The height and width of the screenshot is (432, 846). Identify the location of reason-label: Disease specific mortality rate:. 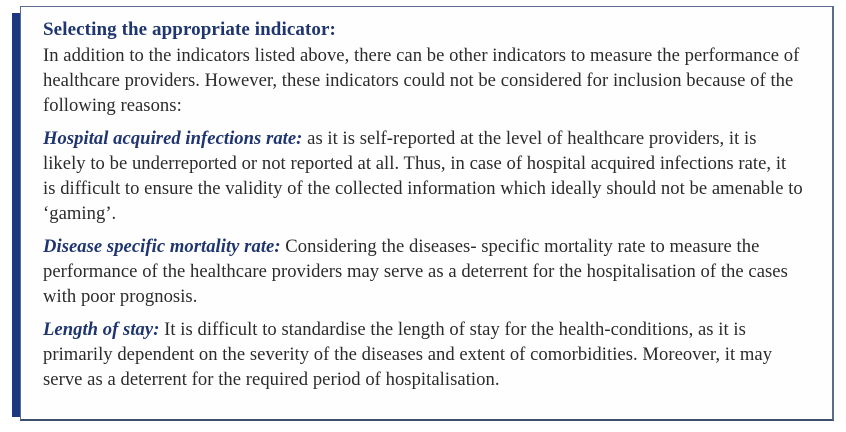
(162, 246).